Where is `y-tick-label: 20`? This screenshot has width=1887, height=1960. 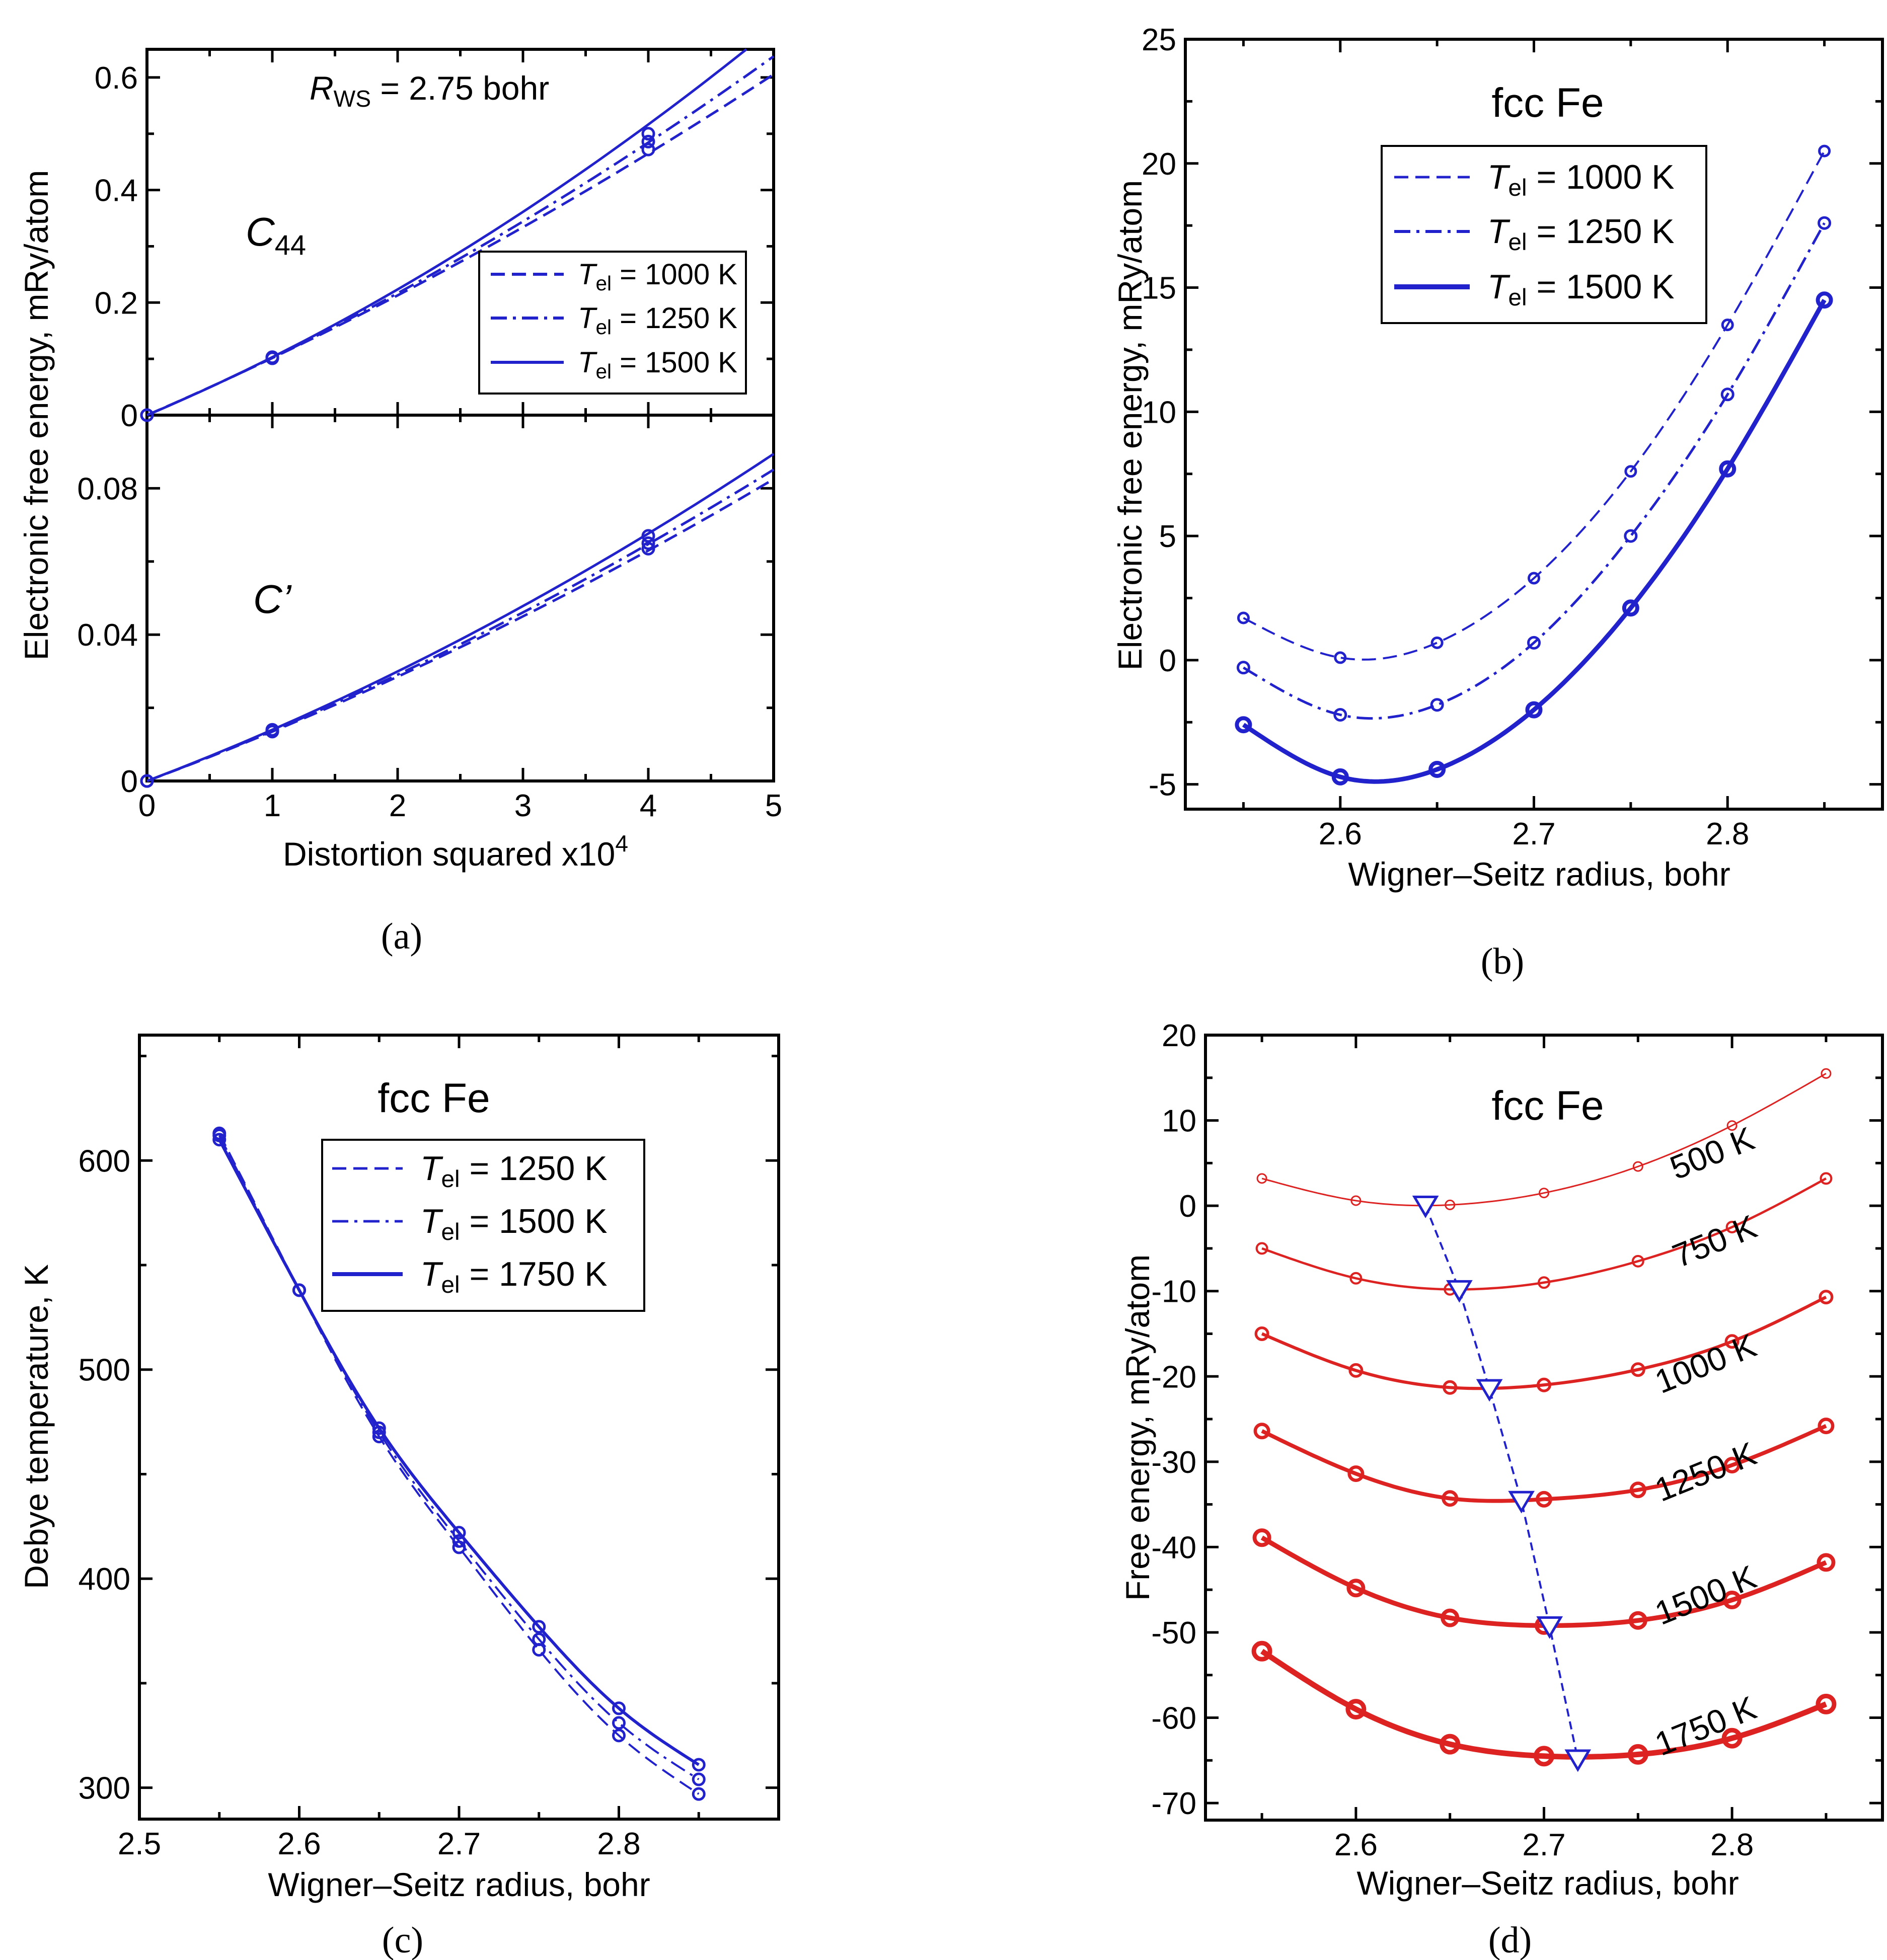 y-tick-label: 20 is located at coordinates (1159, 164).